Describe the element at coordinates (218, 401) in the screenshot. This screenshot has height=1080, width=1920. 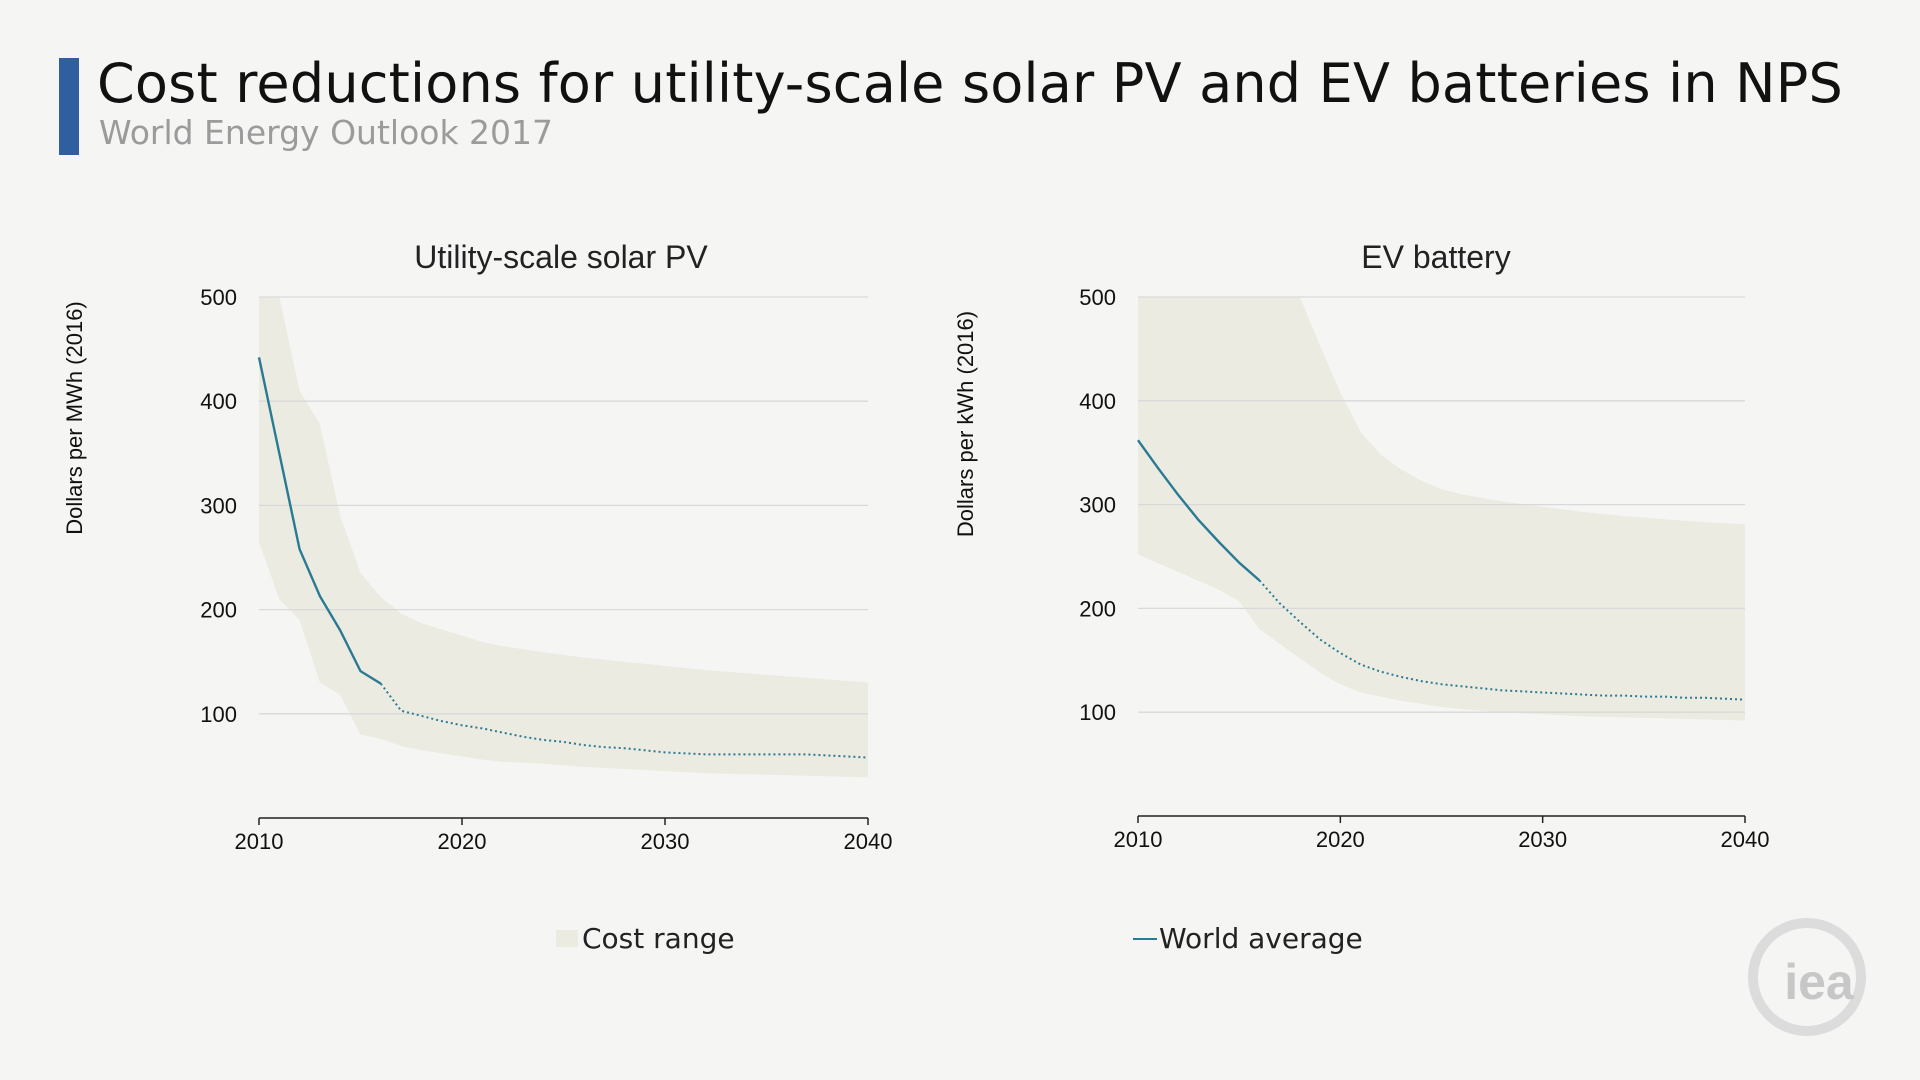
I see `chart1-y-tick-label-400: 400` at that location.